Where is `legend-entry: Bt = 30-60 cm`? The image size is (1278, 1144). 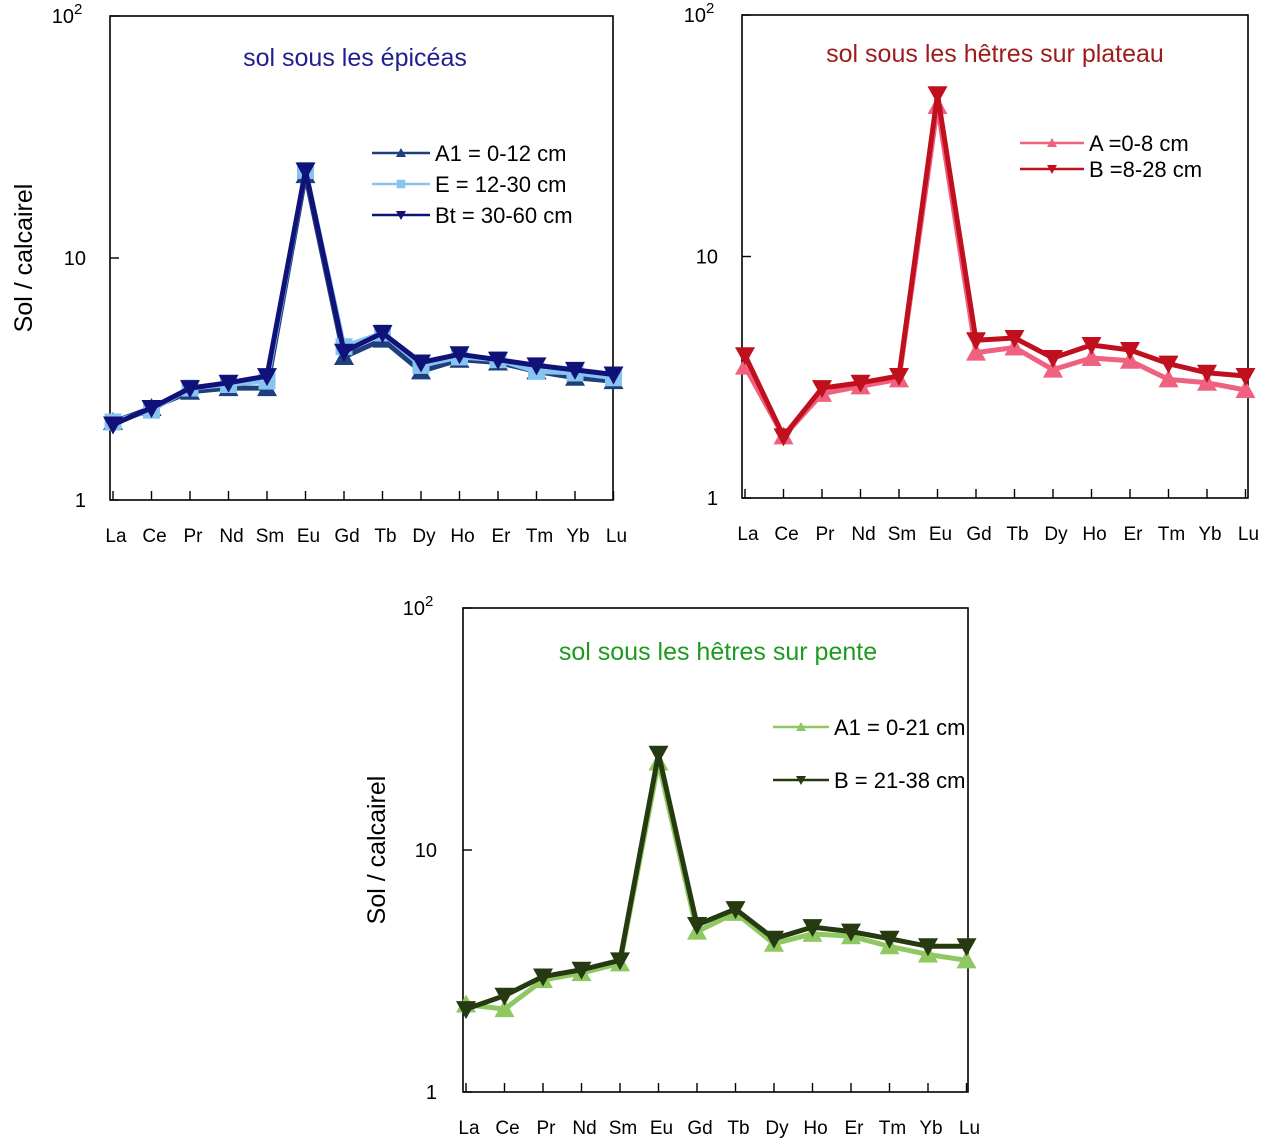 legend-entry: Bt = 30-60 cm is located at coordinates (472, 215).